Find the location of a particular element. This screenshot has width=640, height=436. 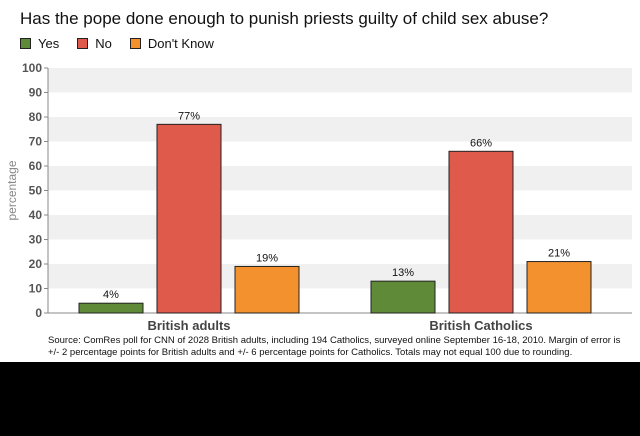

y-tick-label: 50 is located at coordinates (36, 191).